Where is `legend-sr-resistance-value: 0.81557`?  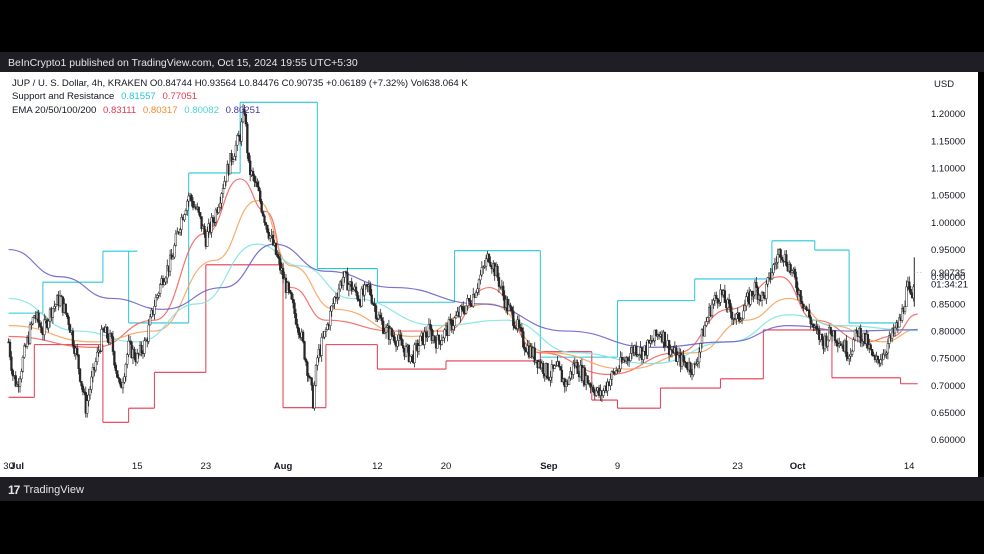
legend-sr-resistance-value: 0.81557 is located at coordinates (138, 97).